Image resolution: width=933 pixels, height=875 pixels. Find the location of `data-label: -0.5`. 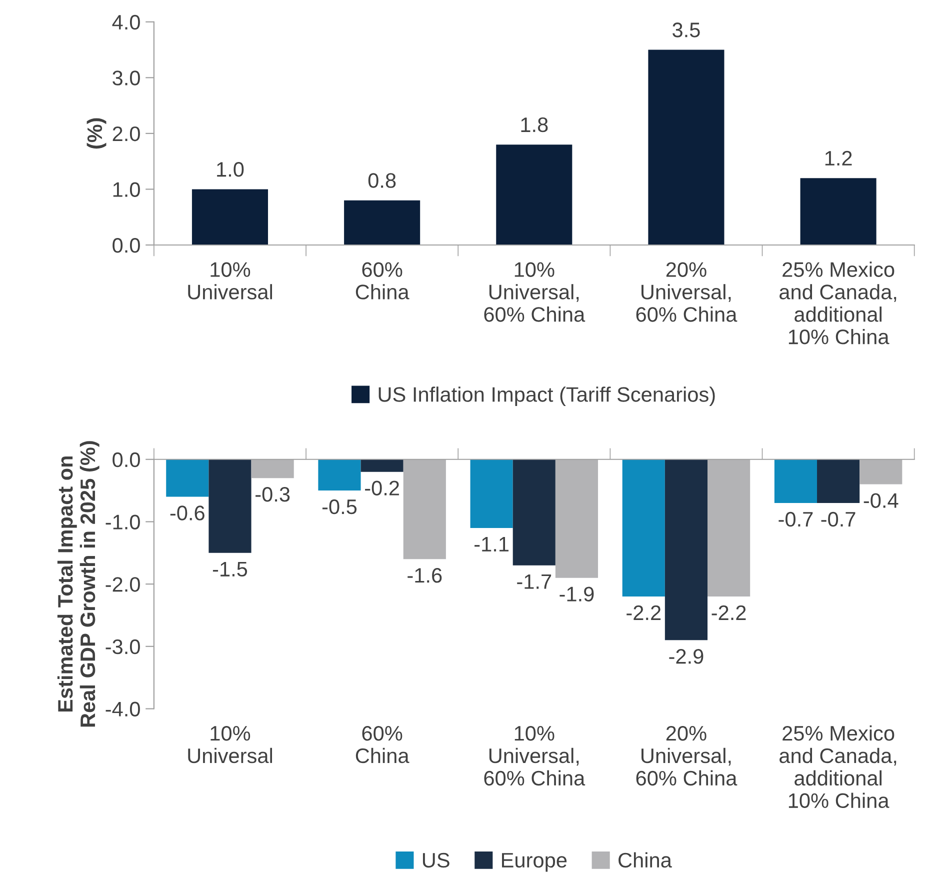

data-label: -0.5 is located at coordinates (339, 506).